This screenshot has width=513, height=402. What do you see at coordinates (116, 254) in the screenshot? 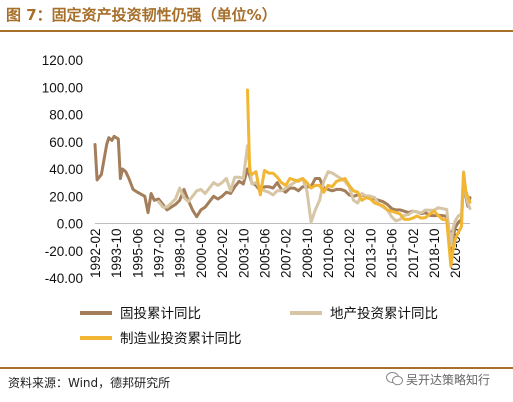
I see `x-tick-label: 1993-10` at bounding box center [116, 254].